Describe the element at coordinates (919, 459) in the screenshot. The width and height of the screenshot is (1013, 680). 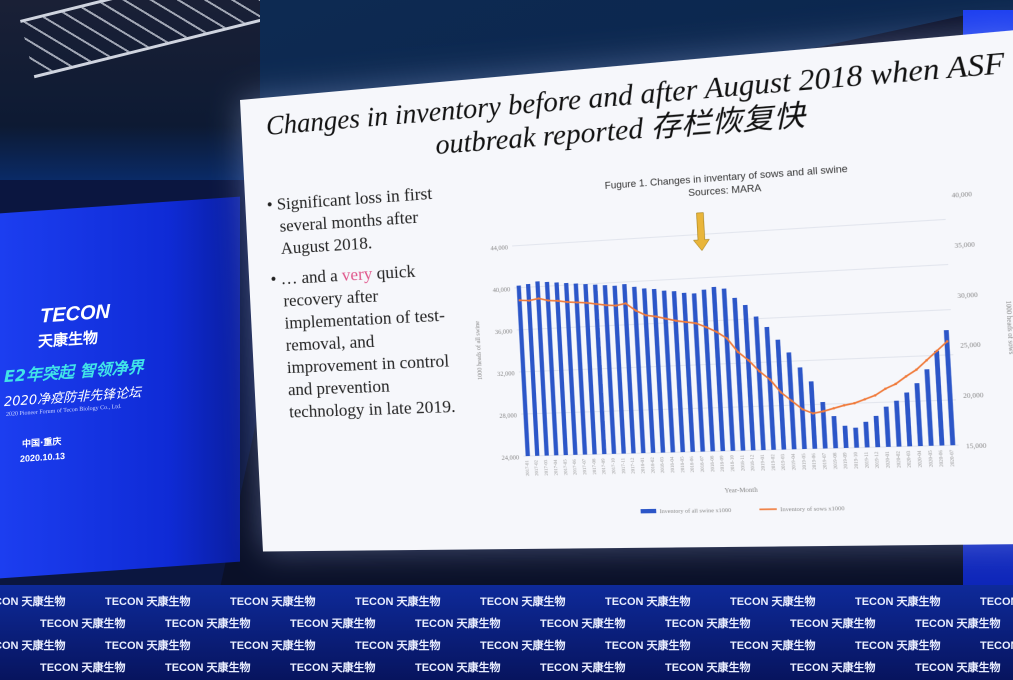
I see `x-tick: 2020-04` at that location.